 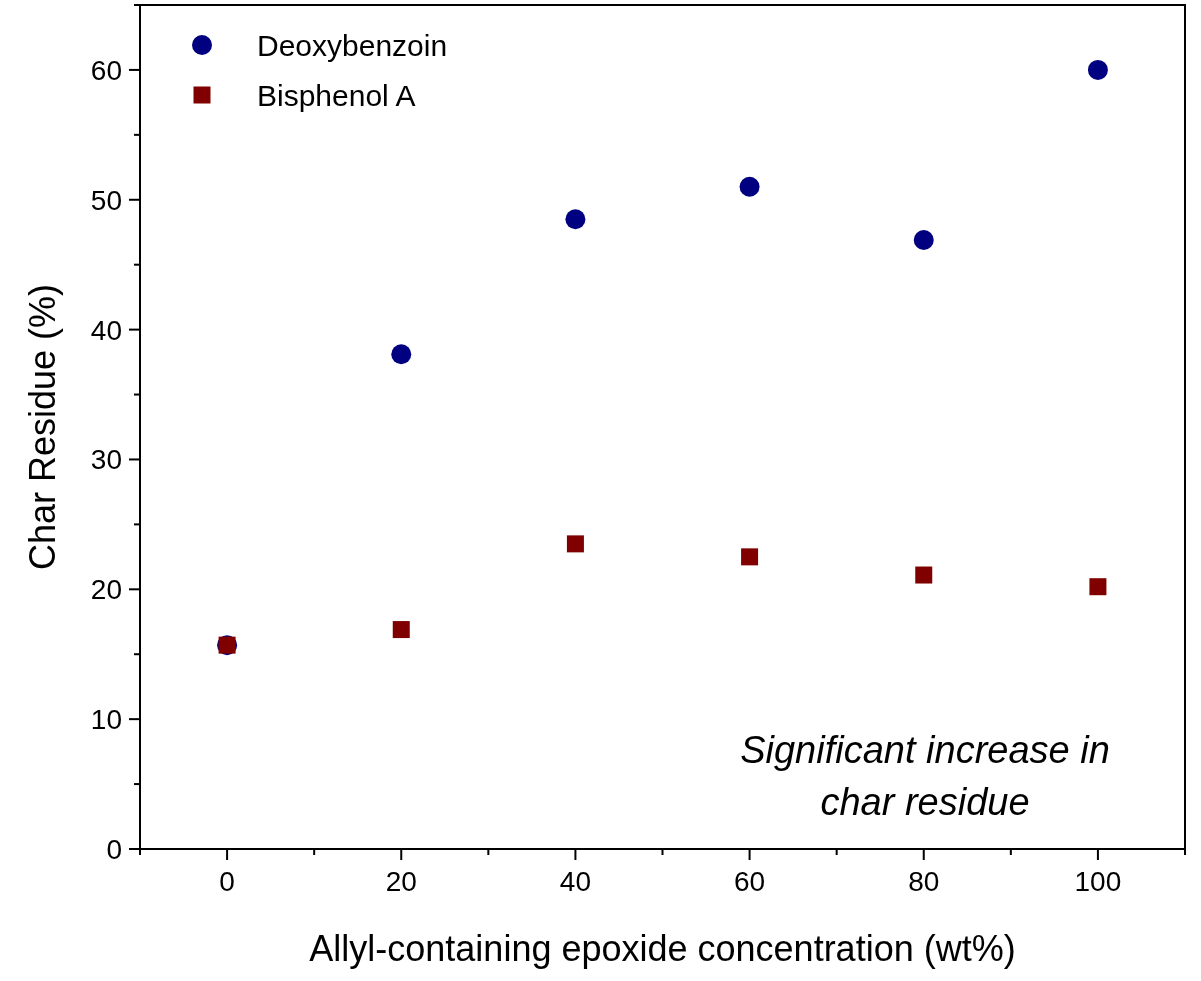 What do you see at coordinates (336, 95) in the screenshot?
I see `legend-label: Bisphenol A` at bounding box center [336, 95].